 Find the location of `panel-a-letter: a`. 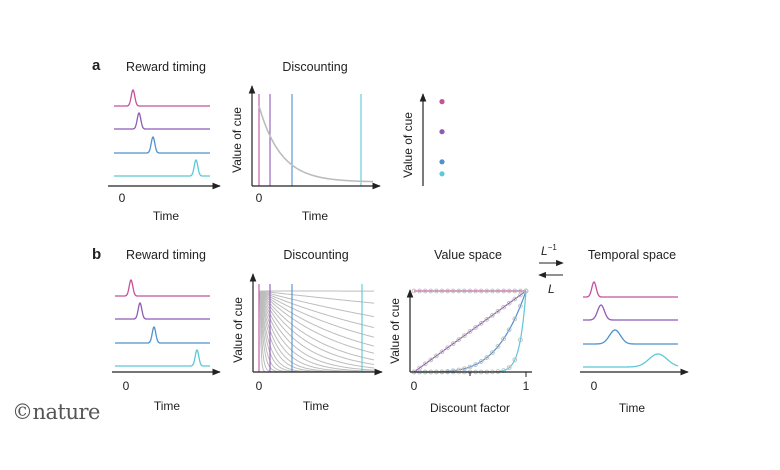

panel-a-letter: a is located at coordinates (96, 65).